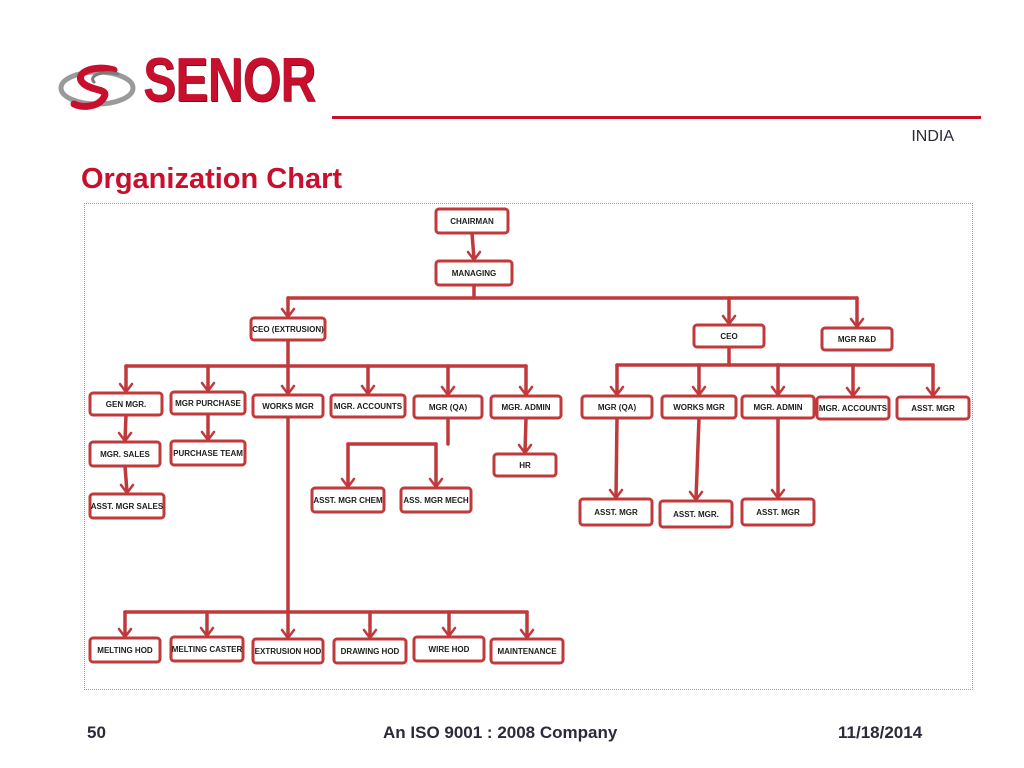 Image resolution: width=1024 pixels, height=768 pixels. I want to click on org-node-maintenance: MAINTENANCE, so click(527, 651).